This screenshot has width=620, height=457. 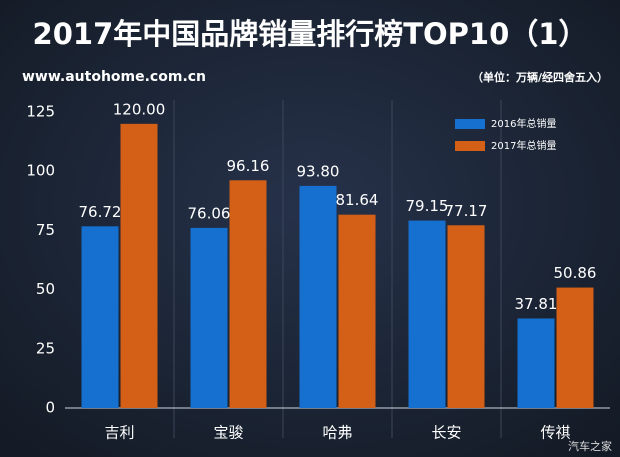 I want to click on value-label: 50.86, so click(x=575, y=273).